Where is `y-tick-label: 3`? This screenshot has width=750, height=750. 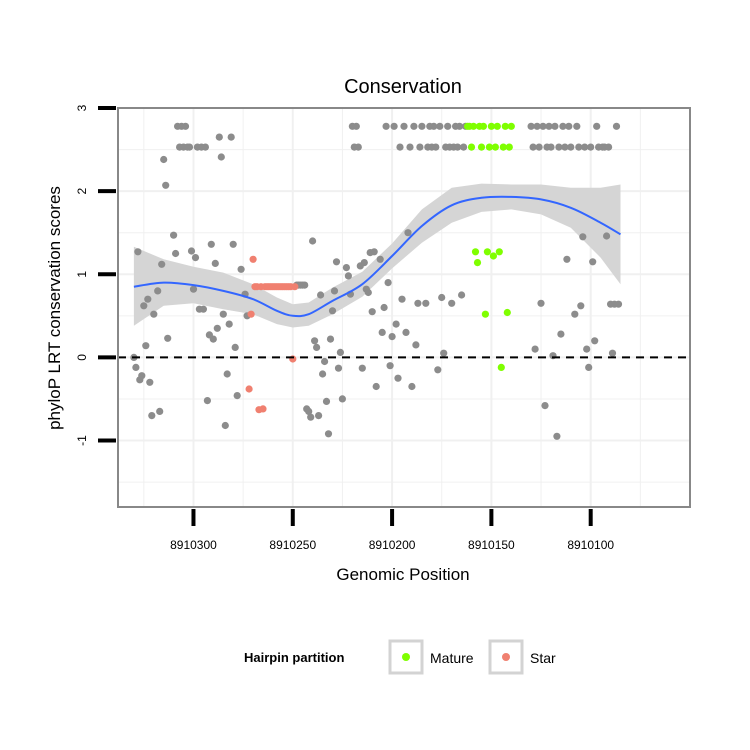 y-tick-label: 3 is located at coordinates (82, 107).